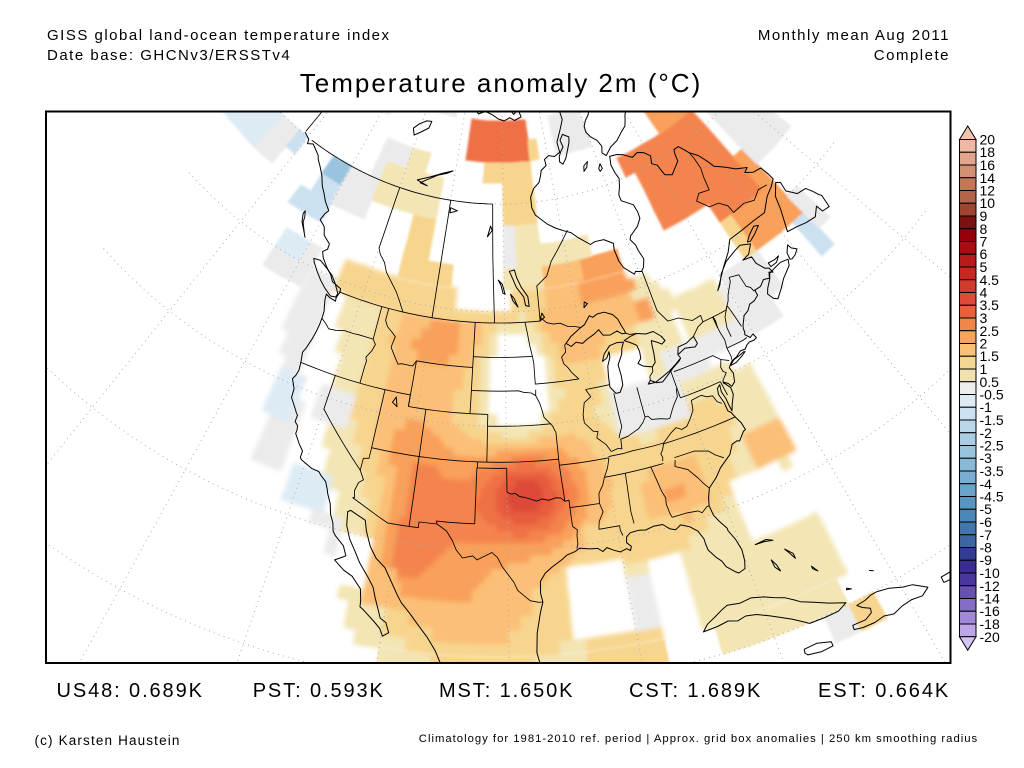 Image resolution: width=1024 pixels, height=768 pixels. I want to click on svg-text: -4.5, so click(992, 497).